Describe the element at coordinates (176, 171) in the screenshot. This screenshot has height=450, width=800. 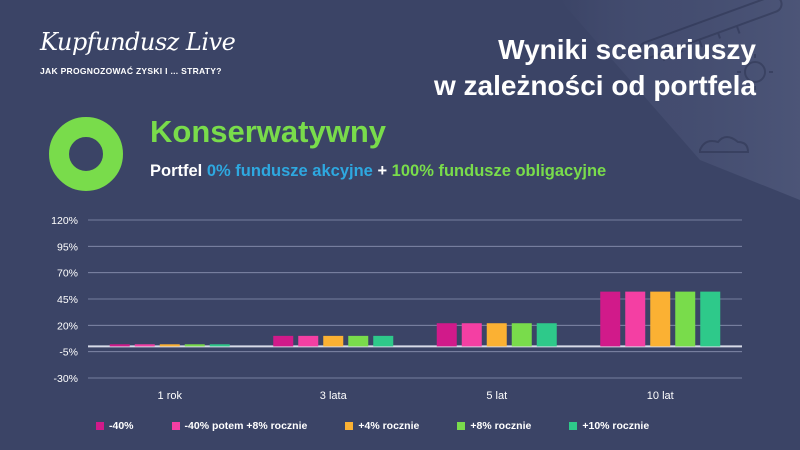
I see `portfolio-desc-prefix: Portfel` at that location.